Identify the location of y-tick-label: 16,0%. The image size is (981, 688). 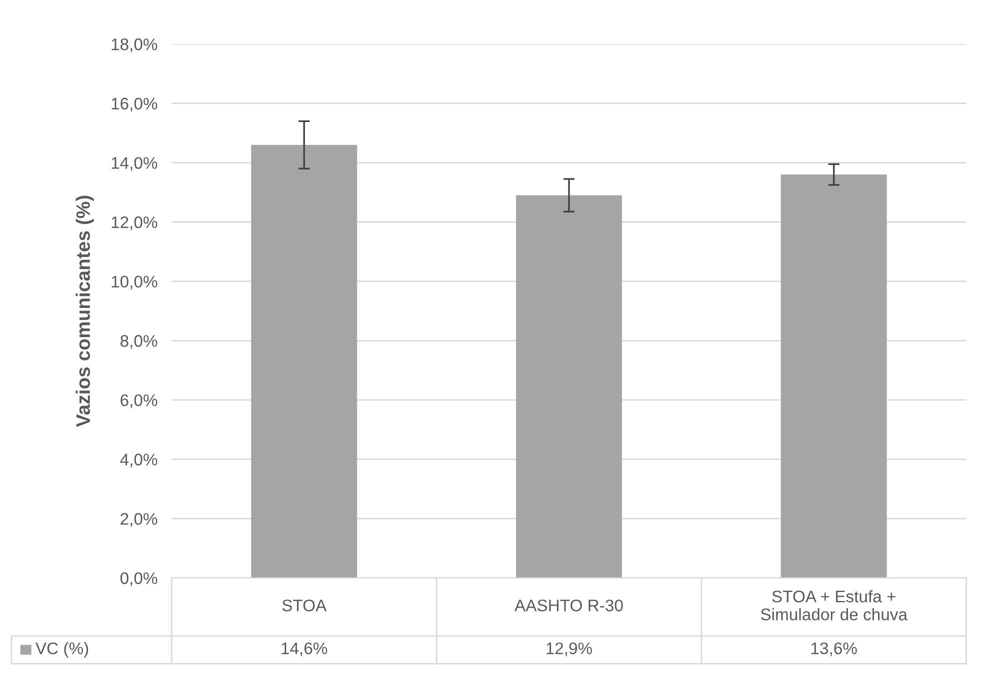
(135, 105).